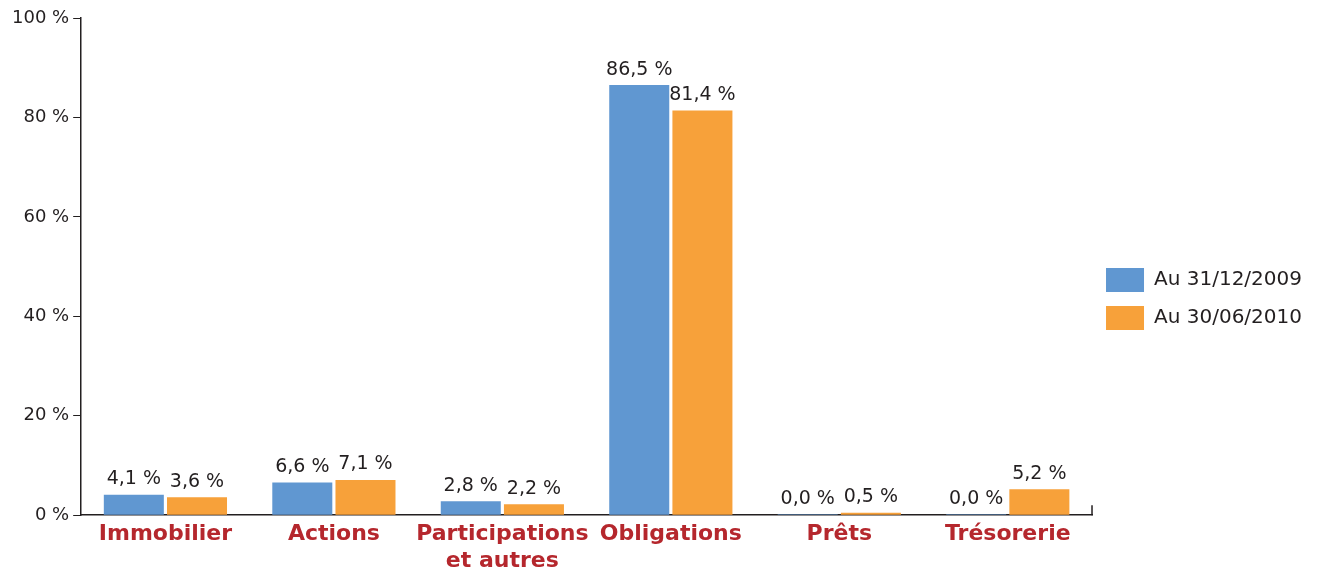  I want to click on y-tick-label: 60 %, so click(46, 215).